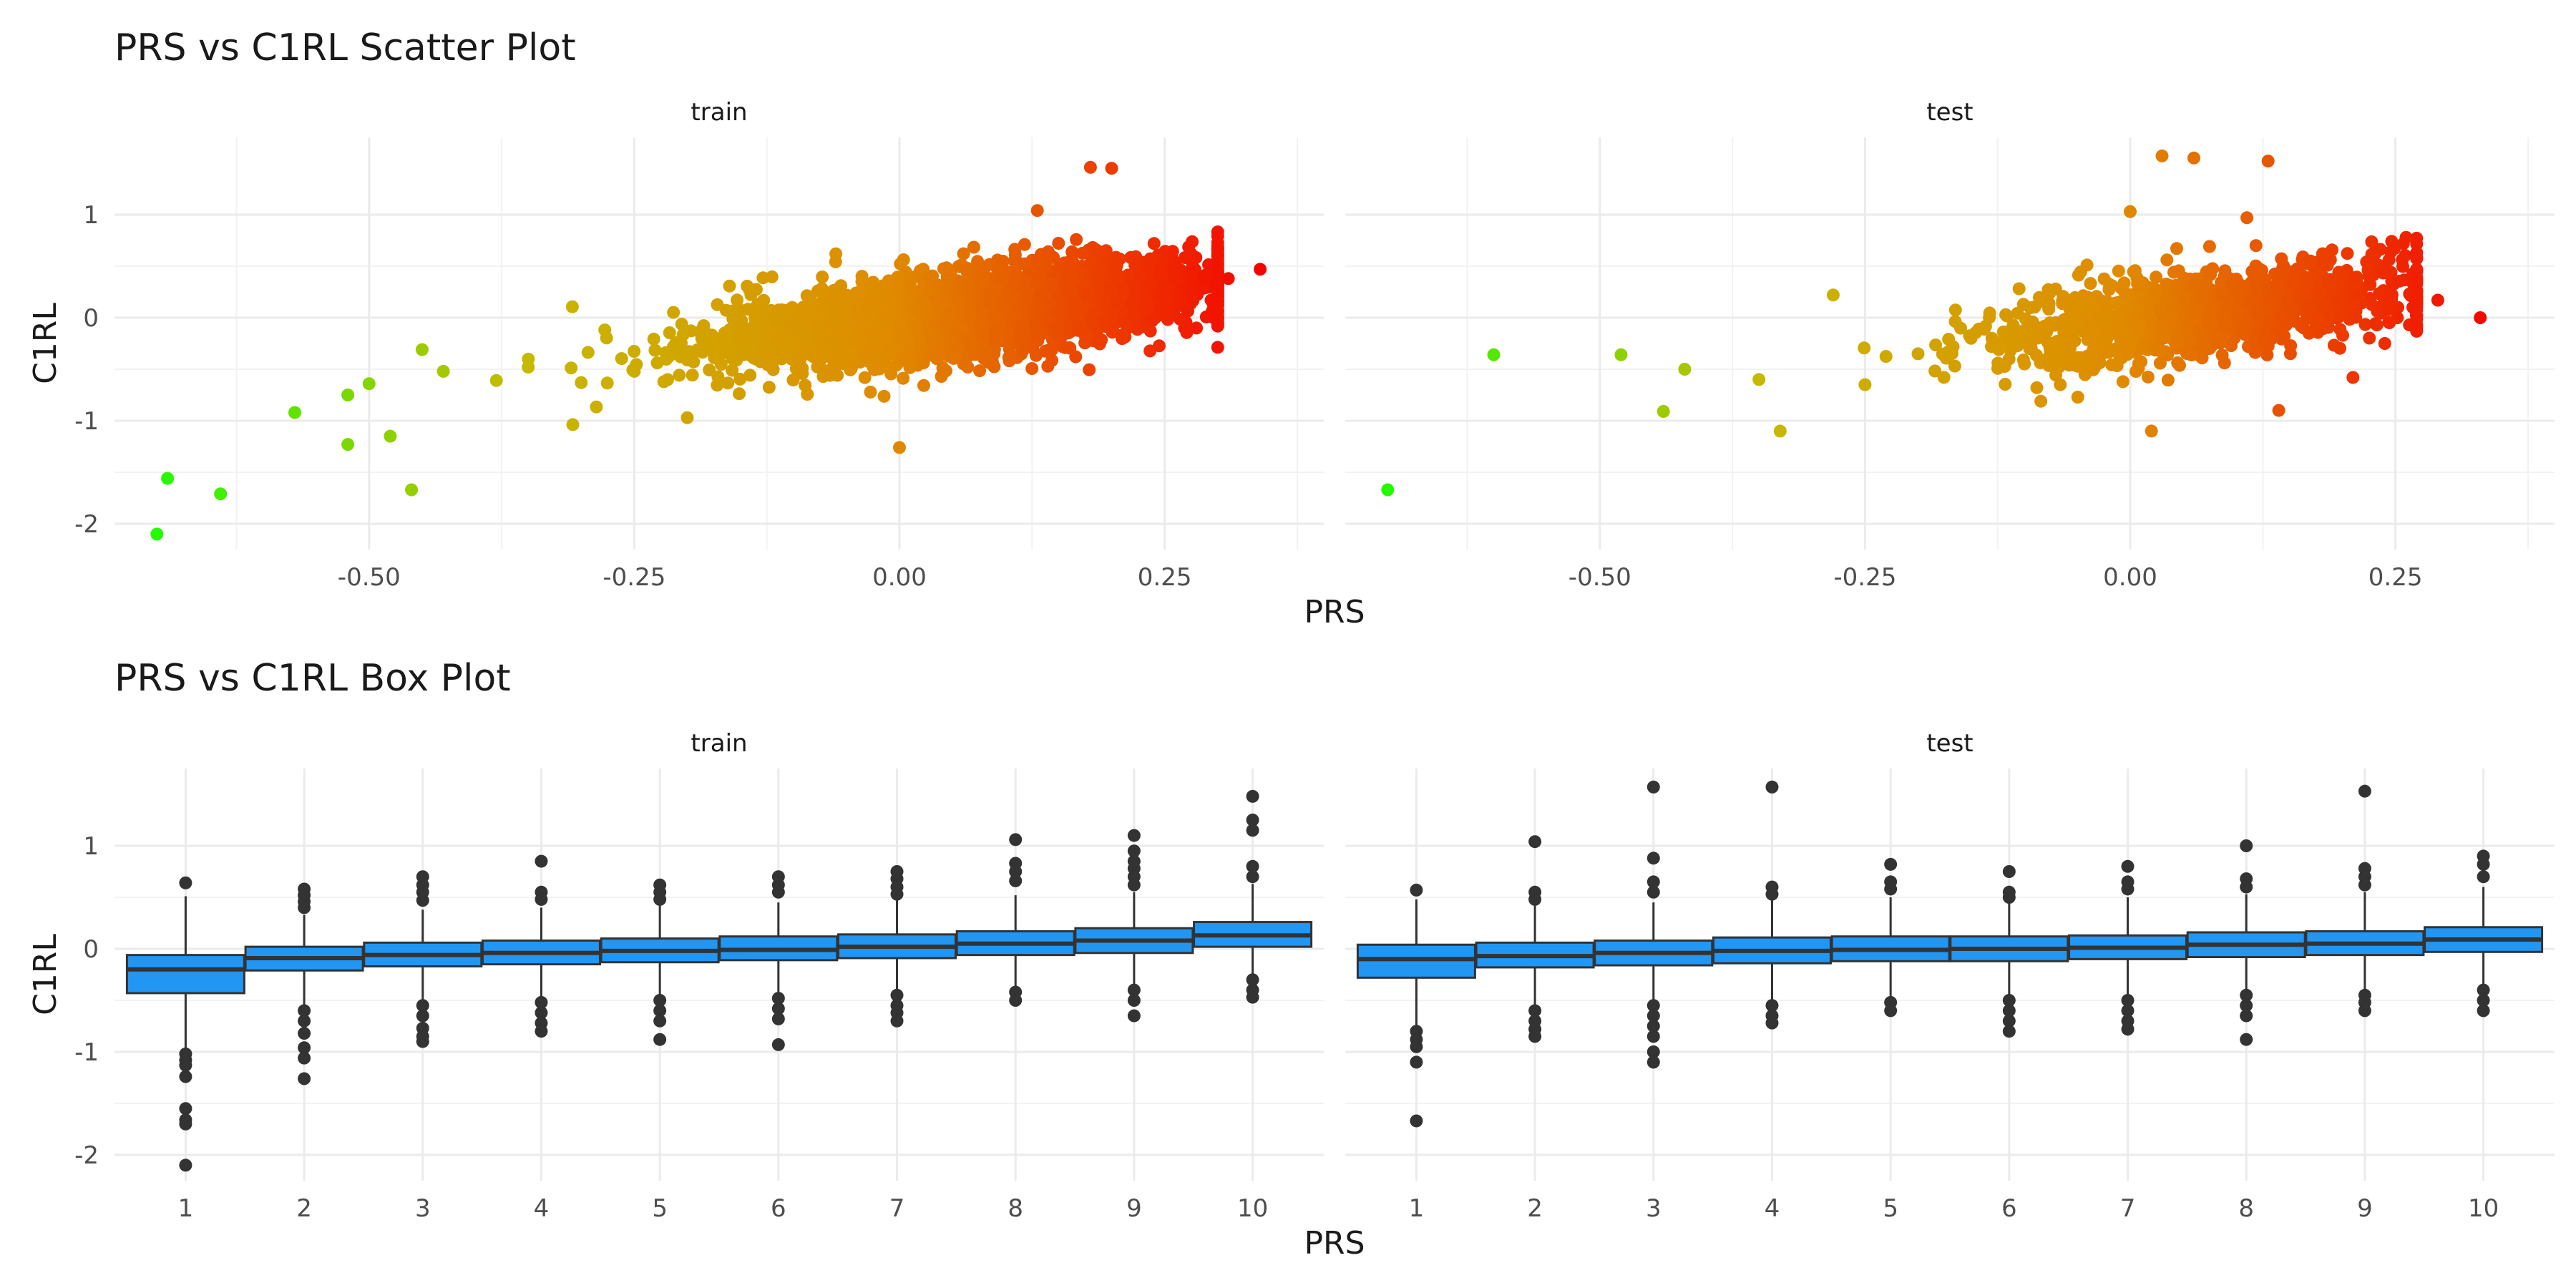 Image resolution: width=2576 pixels, height=1288 pixels. Describe the element at coordinates (1252, 1208) in the screenshot. I see `box-x-tick-label: 10` at that location.